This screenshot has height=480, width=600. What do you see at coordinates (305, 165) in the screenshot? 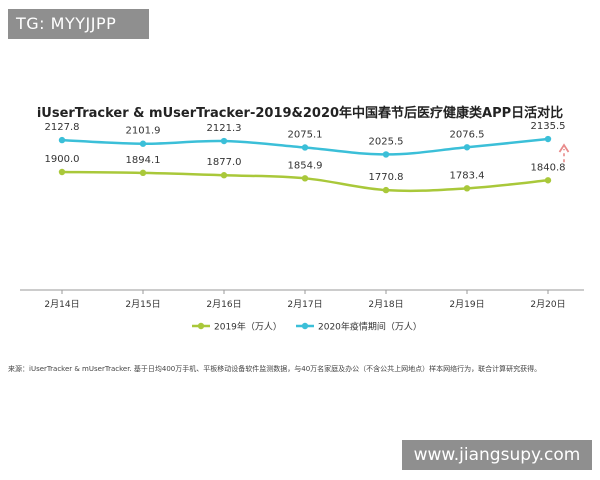
I see `data-label: 1854.9` at bounding box center [305, 165].